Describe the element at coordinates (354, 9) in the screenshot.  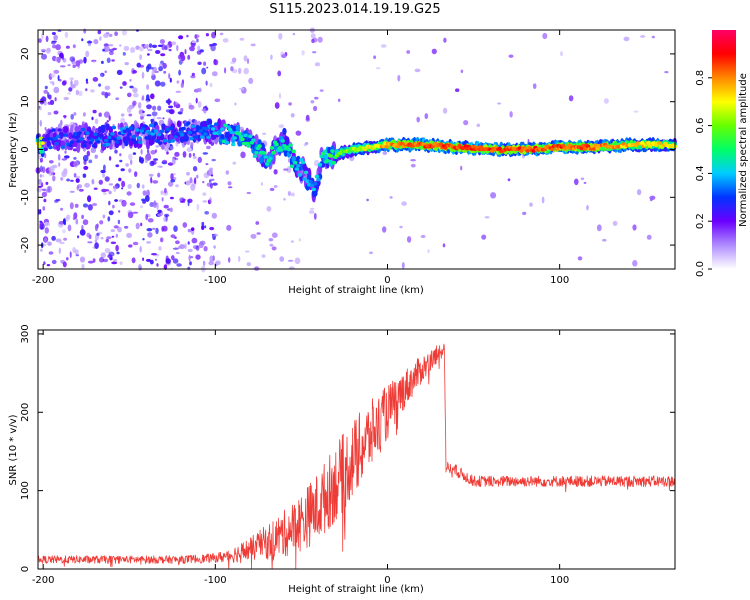
I see `figure-title: S115.2023.014.19.19.G25` at that location.